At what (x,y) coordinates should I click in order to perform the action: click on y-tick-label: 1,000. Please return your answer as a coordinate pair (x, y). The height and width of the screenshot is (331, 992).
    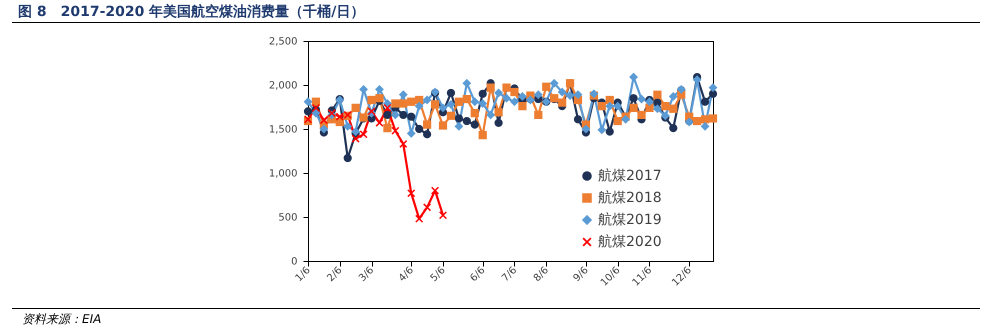
    Looking at the image, I should click on (283, 174).